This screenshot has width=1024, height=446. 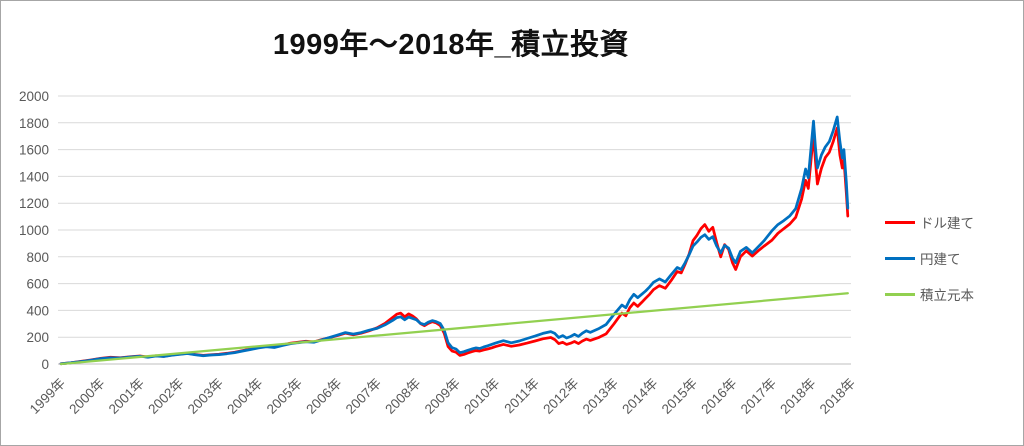 What do you see at coordinates (718, 396) in the screenshot?
I see `x-tick-label: 2016年` at bounding box center [718, 396].